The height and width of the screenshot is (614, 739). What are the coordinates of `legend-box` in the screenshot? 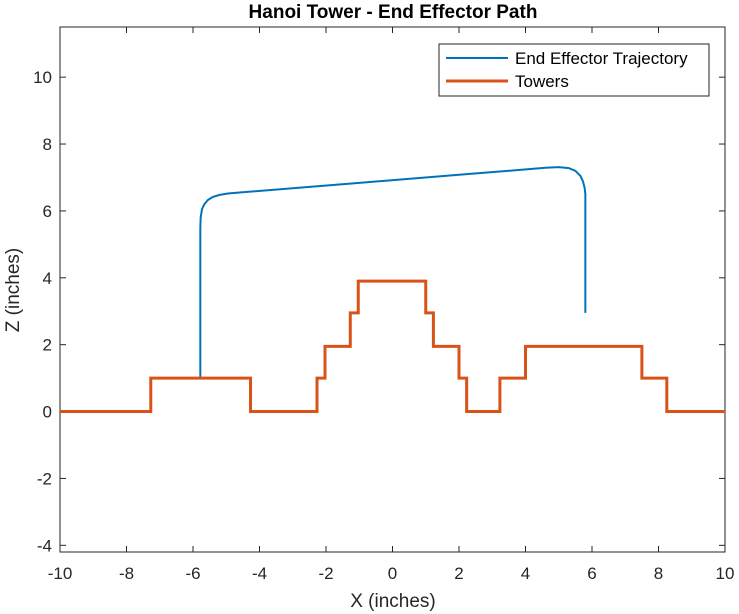 It's located at (574, 70).